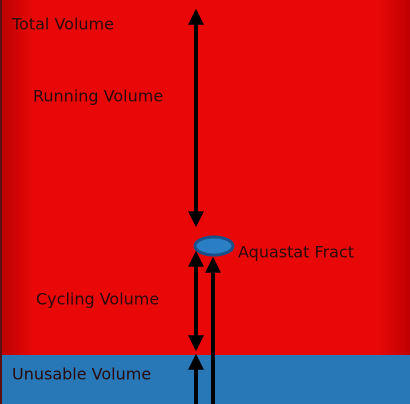  I want to click on aquastat-label: Aquastat Fract, so click(296, 252).